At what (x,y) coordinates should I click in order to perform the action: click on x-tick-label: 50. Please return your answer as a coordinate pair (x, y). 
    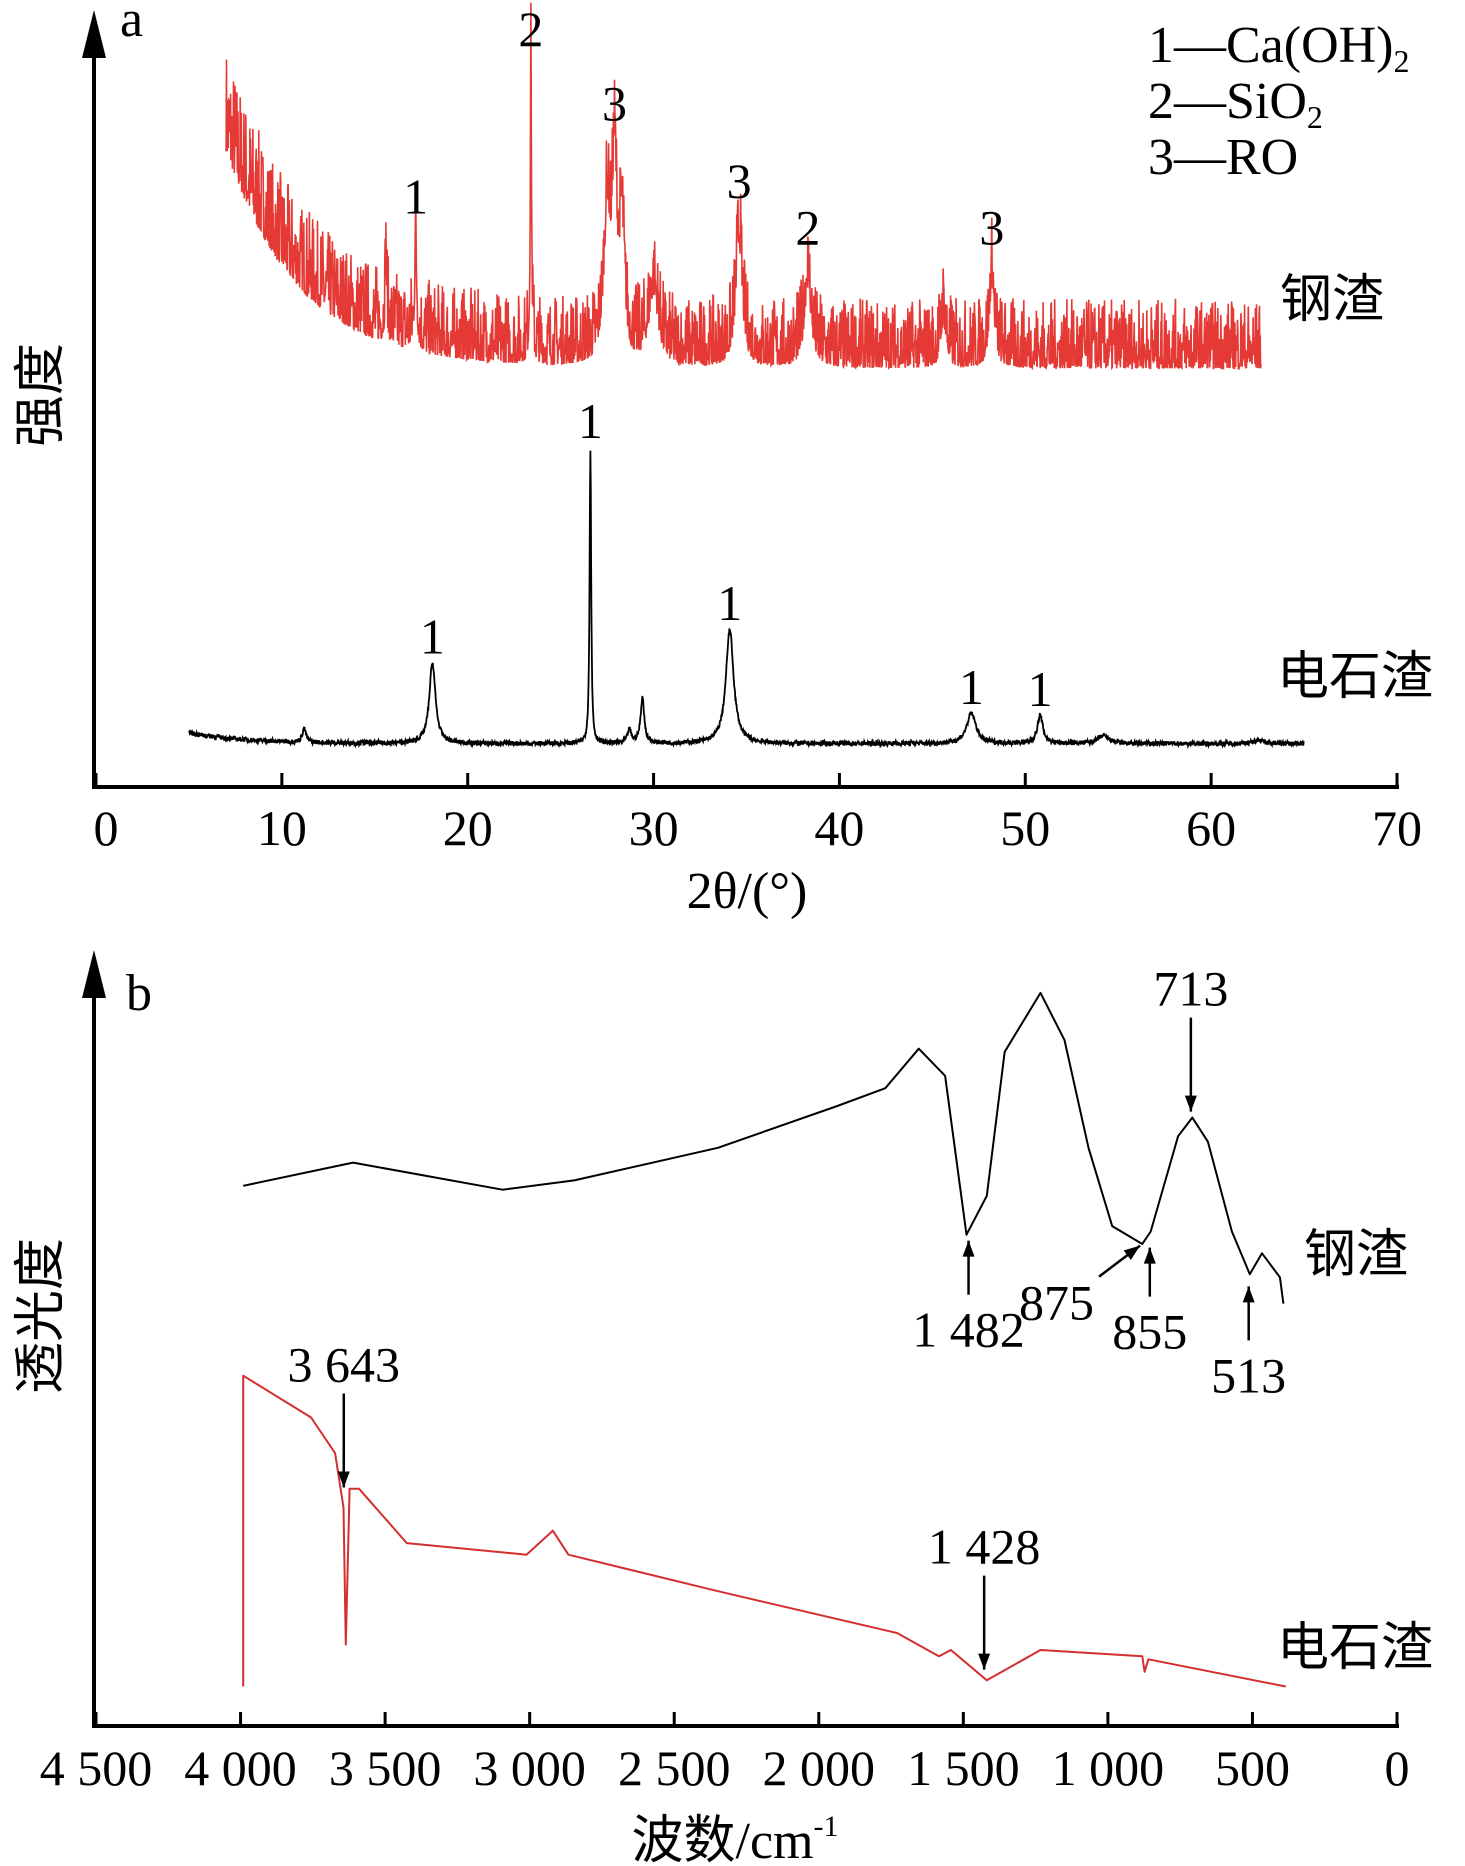
    Looking at the image, I should click on (1025, 828).